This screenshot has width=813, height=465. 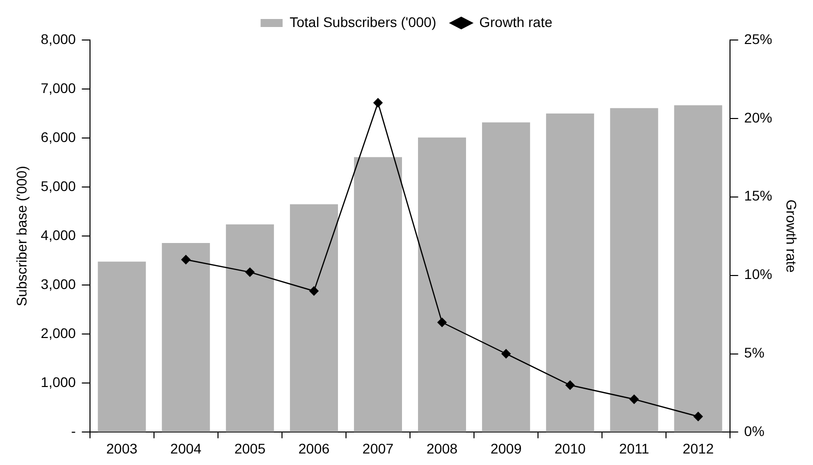 I want to click on x-tick-label: 2003, so click(x=122, y=448).